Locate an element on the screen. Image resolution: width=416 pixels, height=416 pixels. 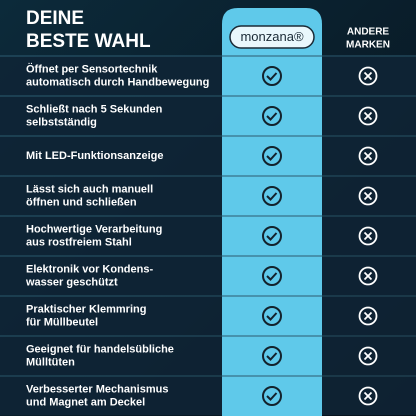
title-line: DEINE is located at coordinates (55, 18).